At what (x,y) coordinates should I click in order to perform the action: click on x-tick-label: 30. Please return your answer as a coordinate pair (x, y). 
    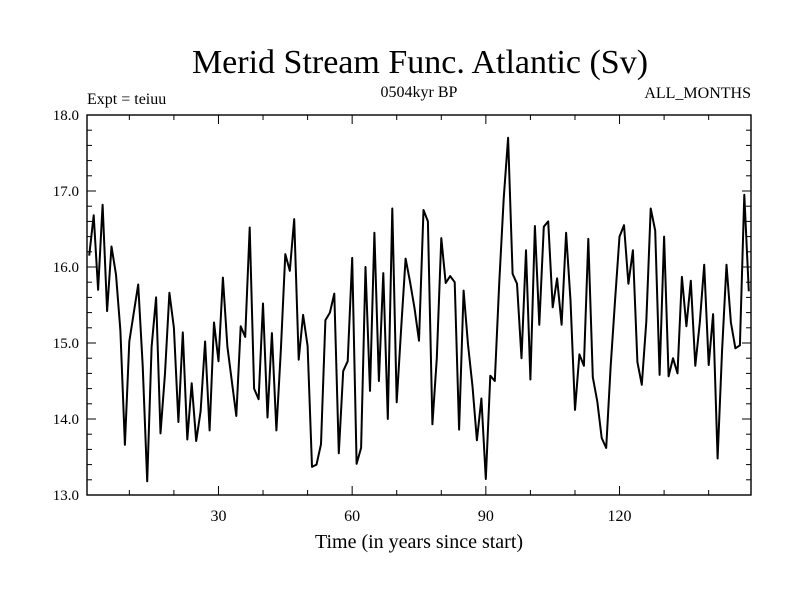
    Looking at the image, I should click on (218, 516).